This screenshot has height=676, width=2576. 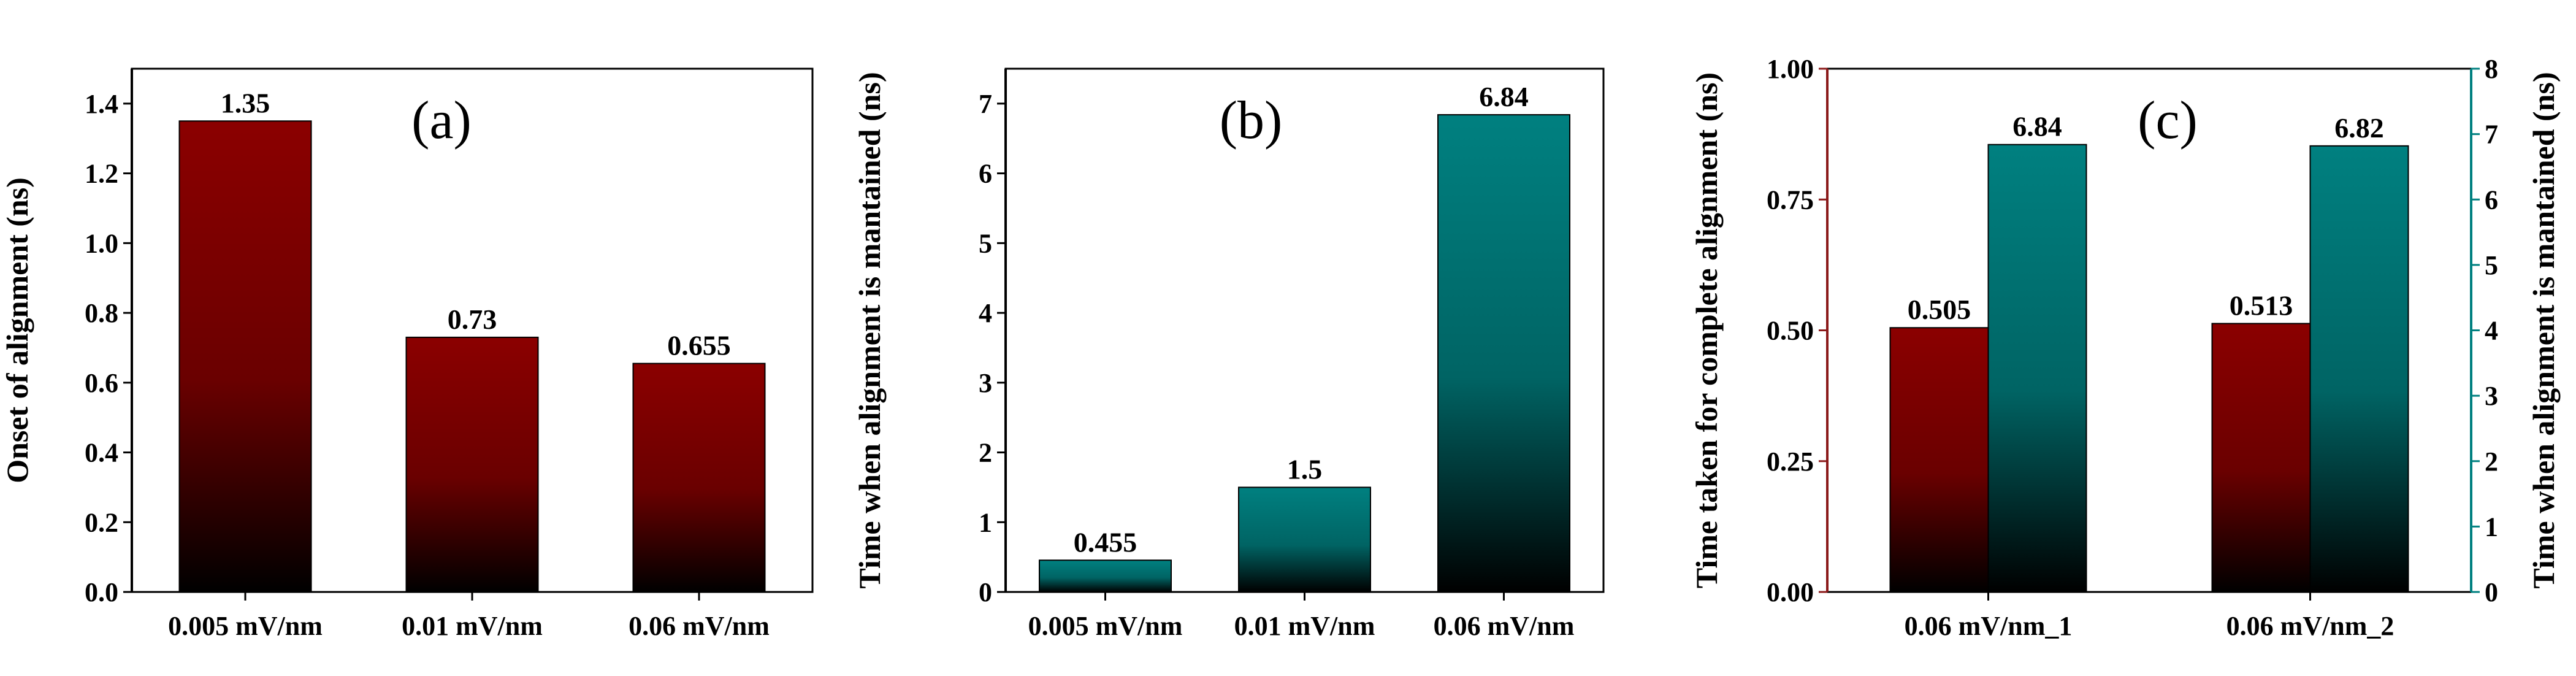 What do you see at coordinates (101, 383) in the screenshot?
I see `y-tick-label: 0.6` at bounding box center [101, 383].